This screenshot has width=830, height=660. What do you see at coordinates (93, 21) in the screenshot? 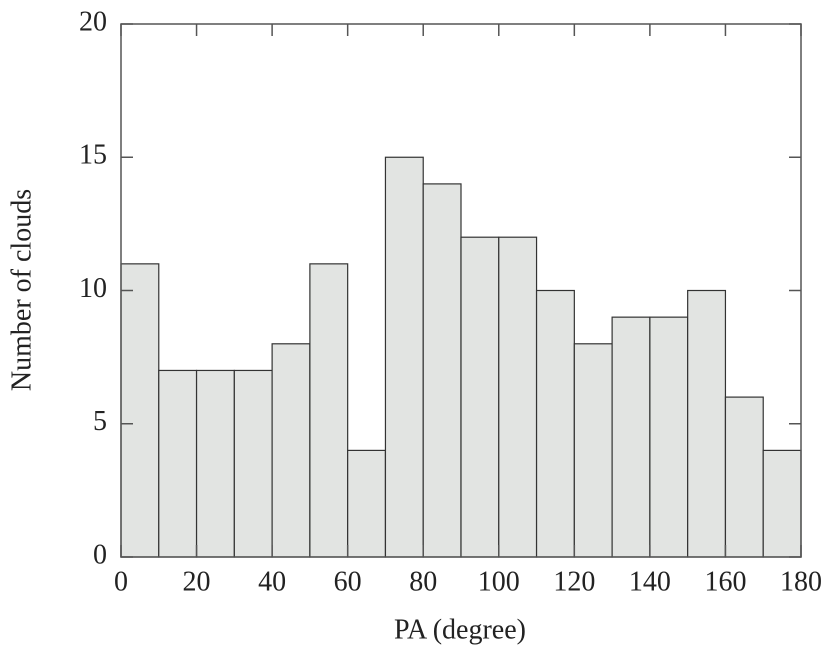
I see `y-tick-label: 20` at bounding box center [93, 21].